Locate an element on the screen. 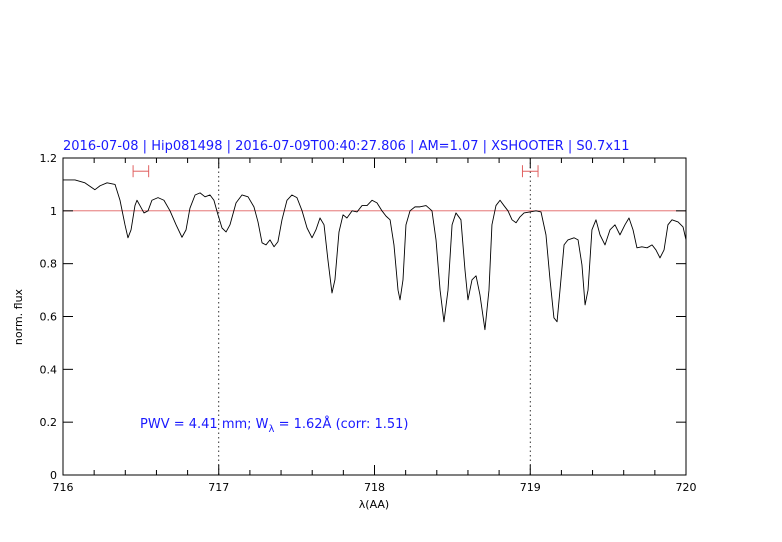 This screenshot has width=782, height=542. annotation: PWV = 4.41 mm; Wλ = 1.62Å (corr: 1.51) is located at coordinates (274, 425).